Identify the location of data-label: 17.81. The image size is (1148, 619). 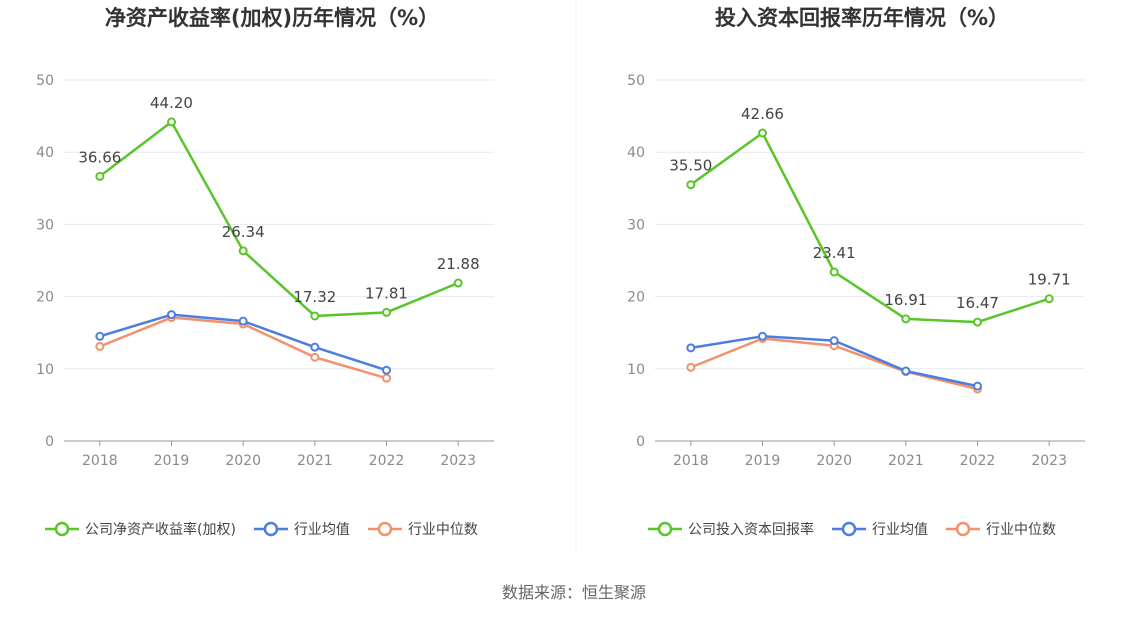
(386, 293).